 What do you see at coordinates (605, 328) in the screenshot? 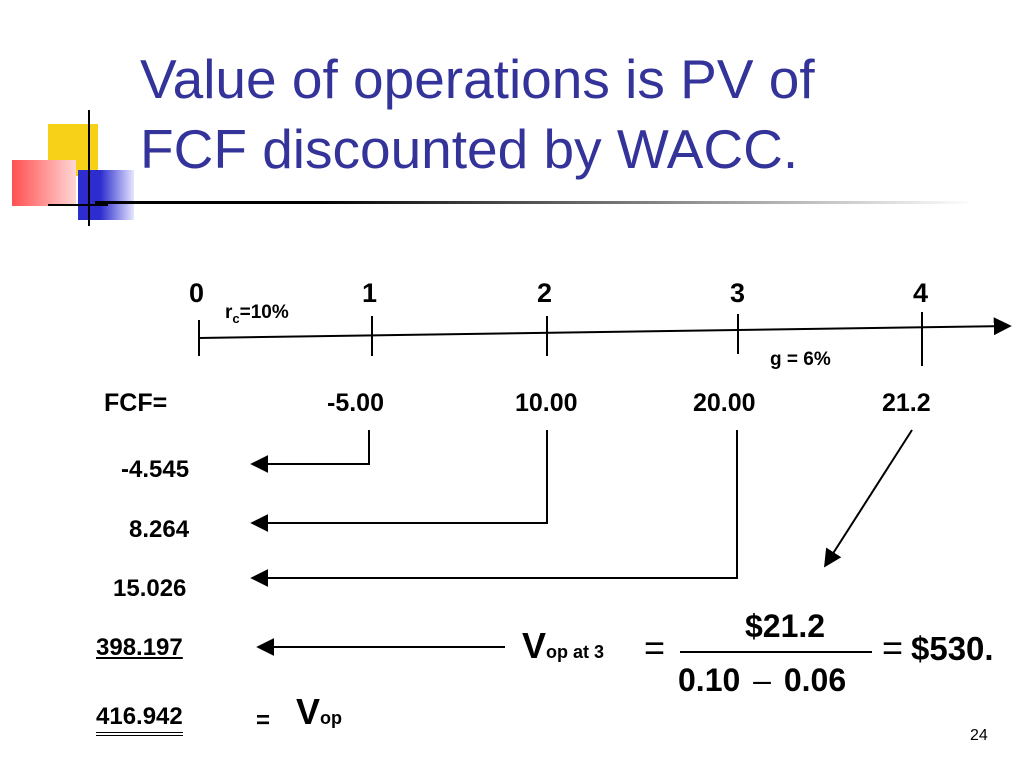
I see `timeline-axis` at bounding box center [605, 328].